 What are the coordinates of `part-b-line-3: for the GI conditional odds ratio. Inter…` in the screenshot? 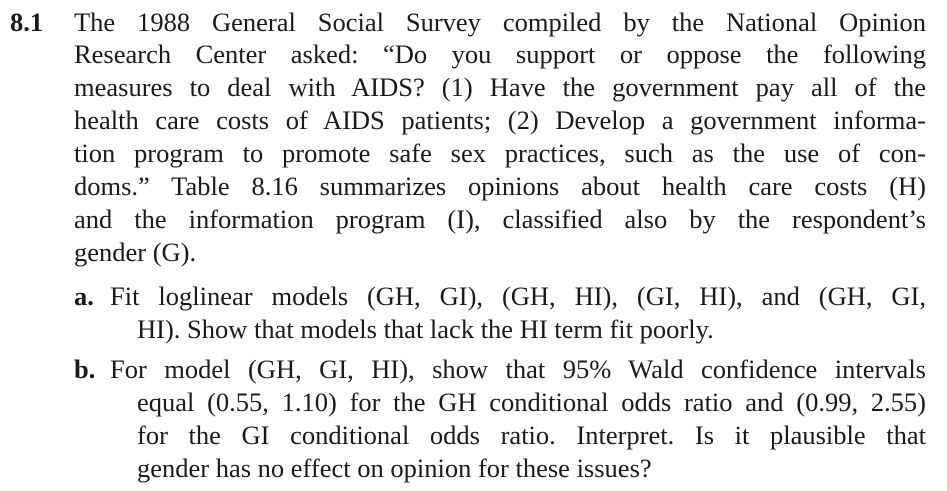 It's located at (531, 435).